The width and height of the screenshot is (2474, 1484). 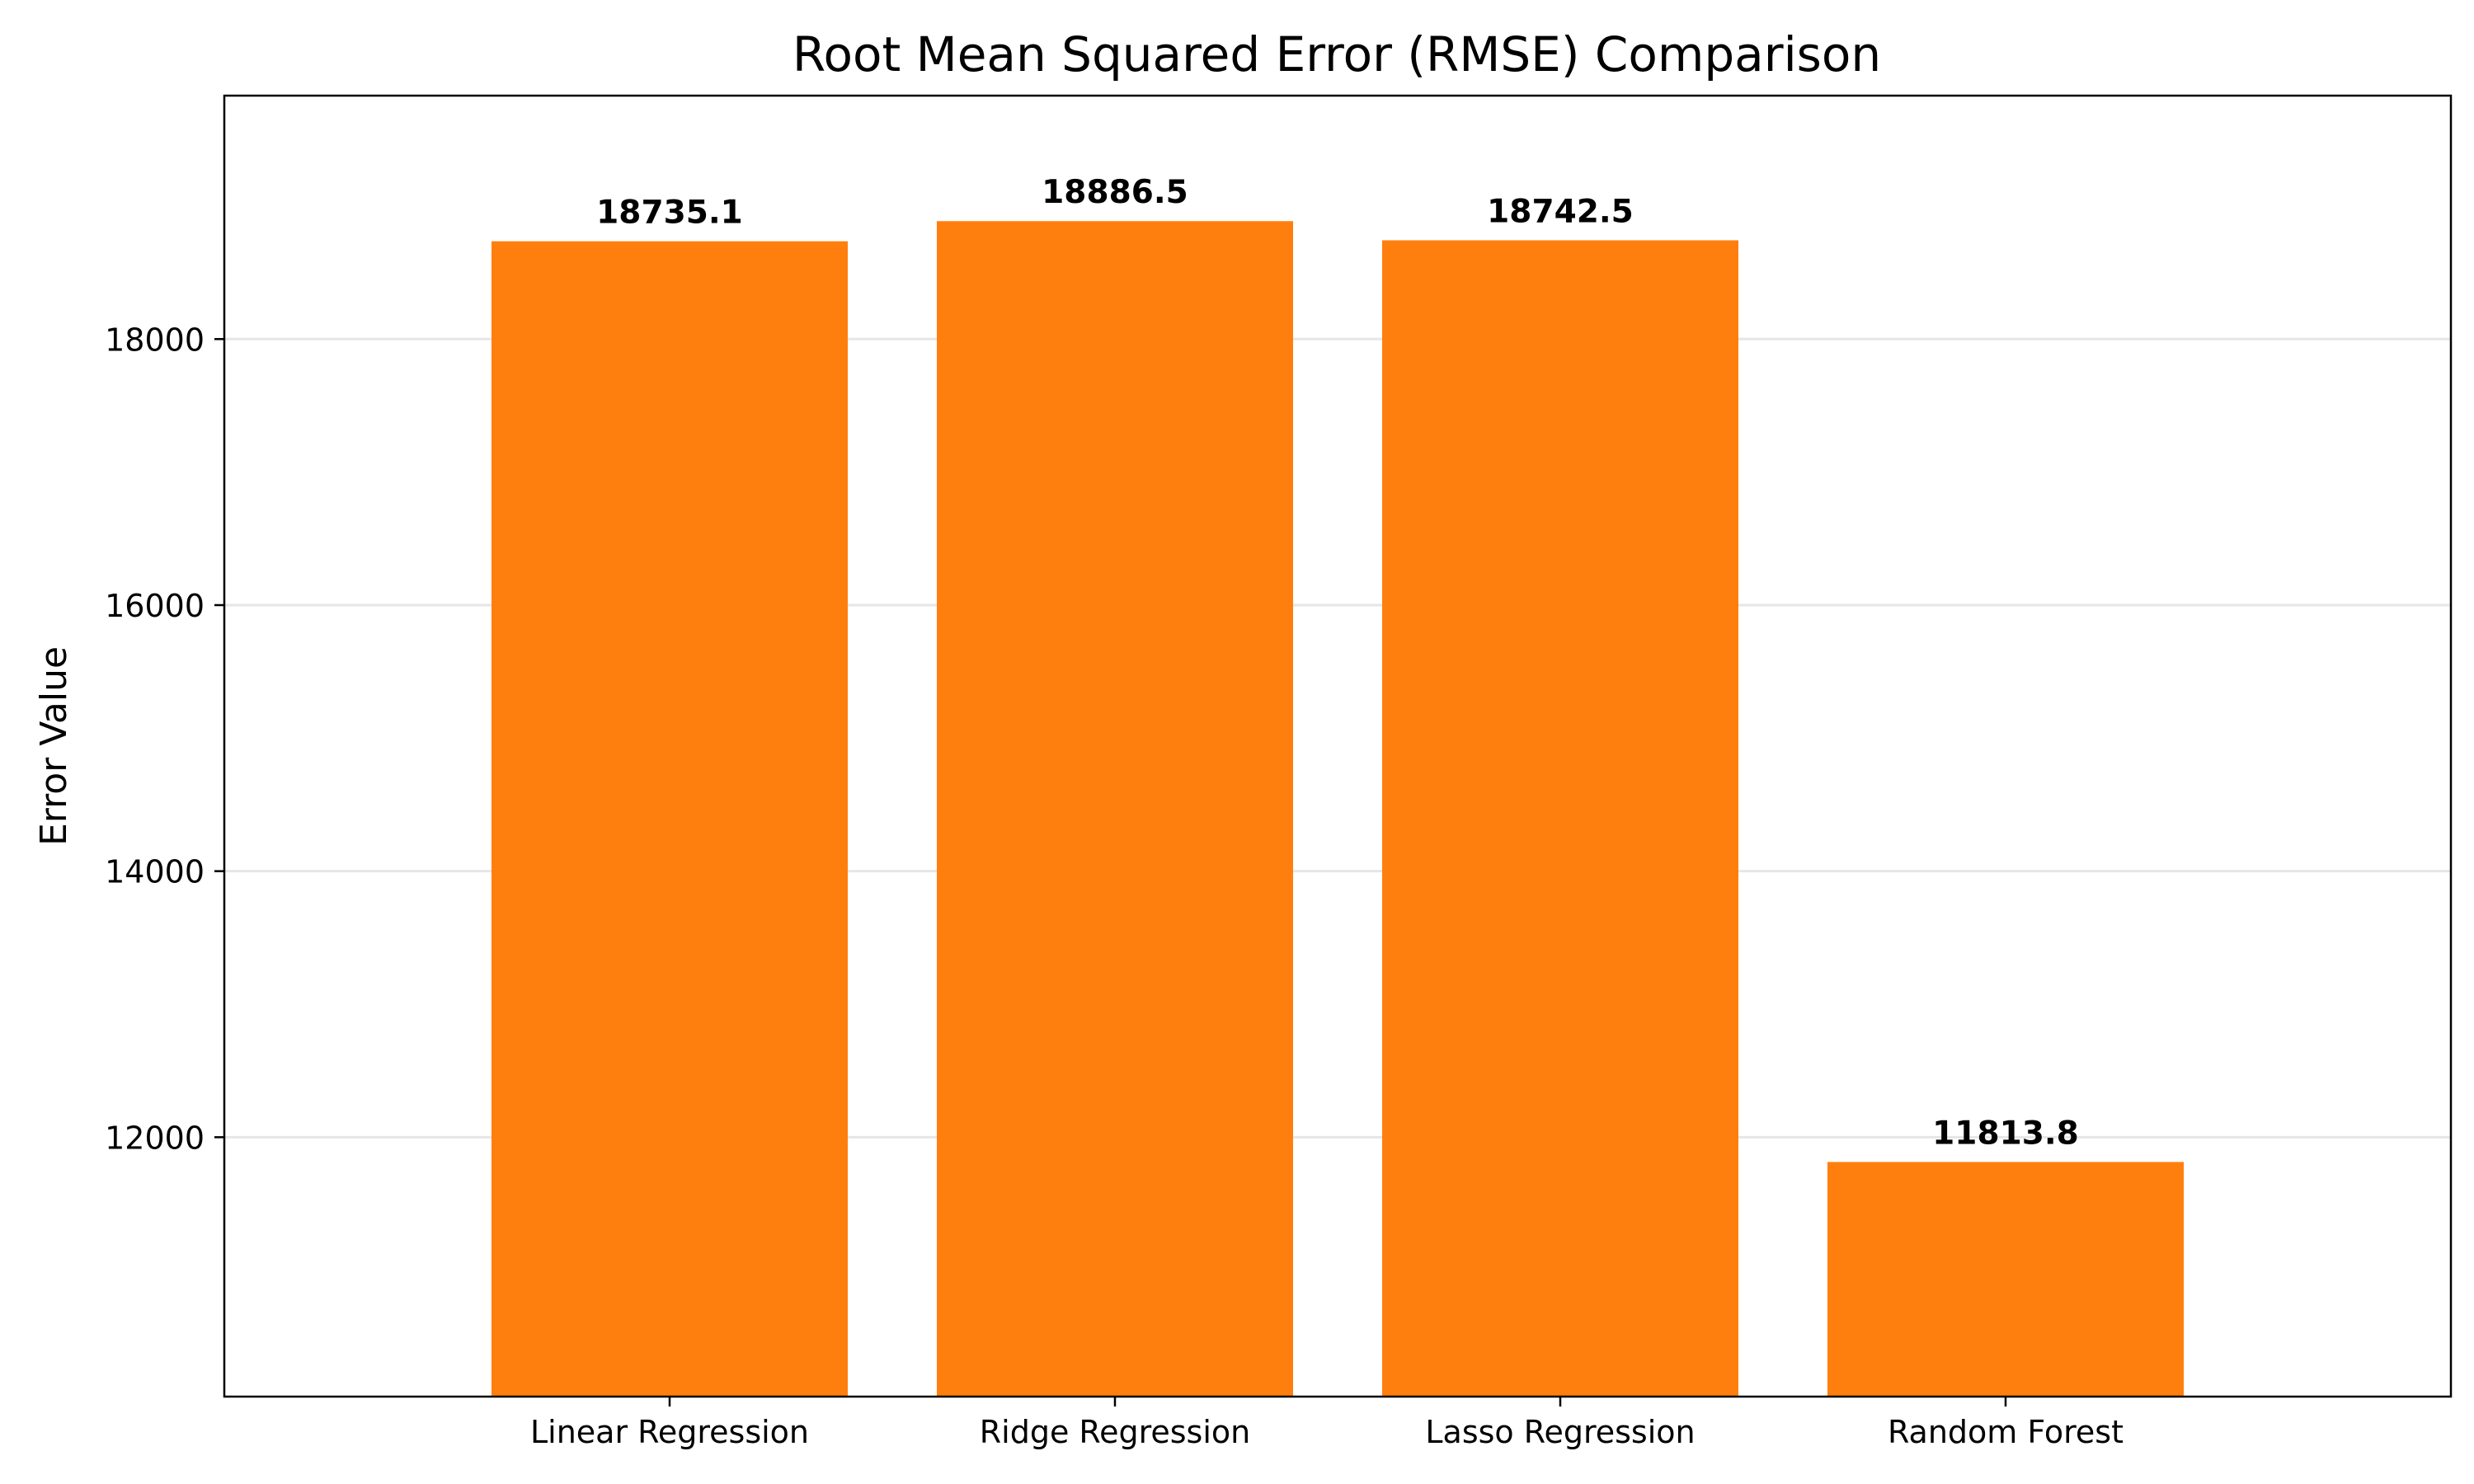 What do you see at coordinates (155, 606) in the screenshot?
I see `y-tick-label: 16000` at bounding box center [155, 606].